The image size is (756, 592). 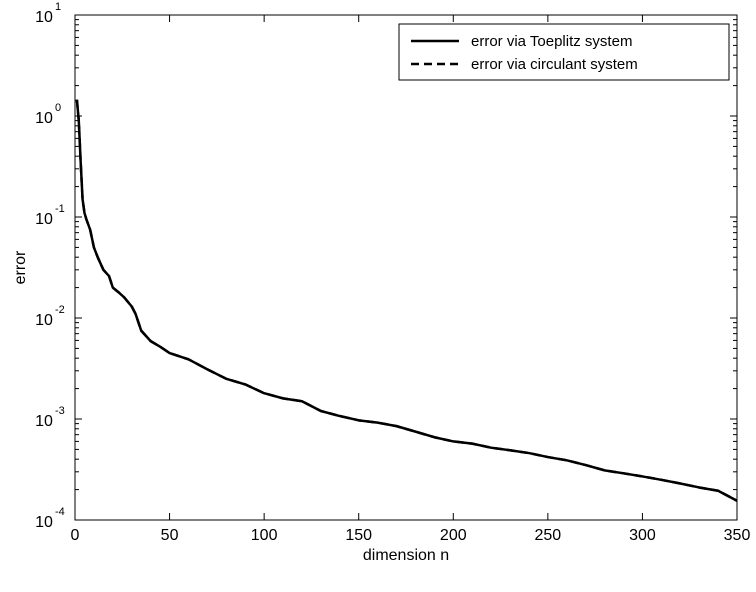 What do you see at coordinates (60, 209) in the screenshot?
I see `y-tick-exponent: -1` at bounding box center [60, 209].